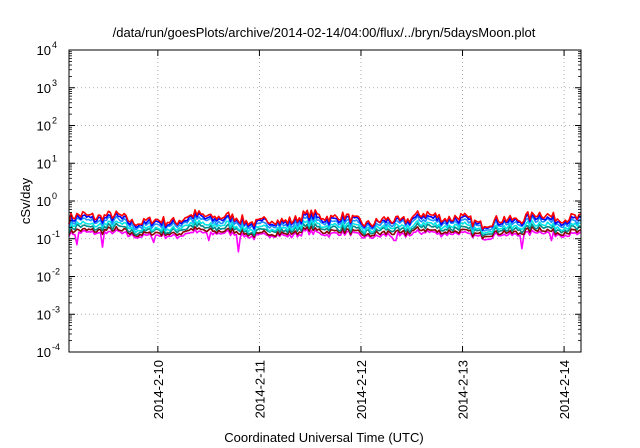 The height and width of the screenshot is (448, 640). Describe the element at coordinates (361, 389) in the screenshot. I see `x-tick-label: 2014-2-12` at that location.